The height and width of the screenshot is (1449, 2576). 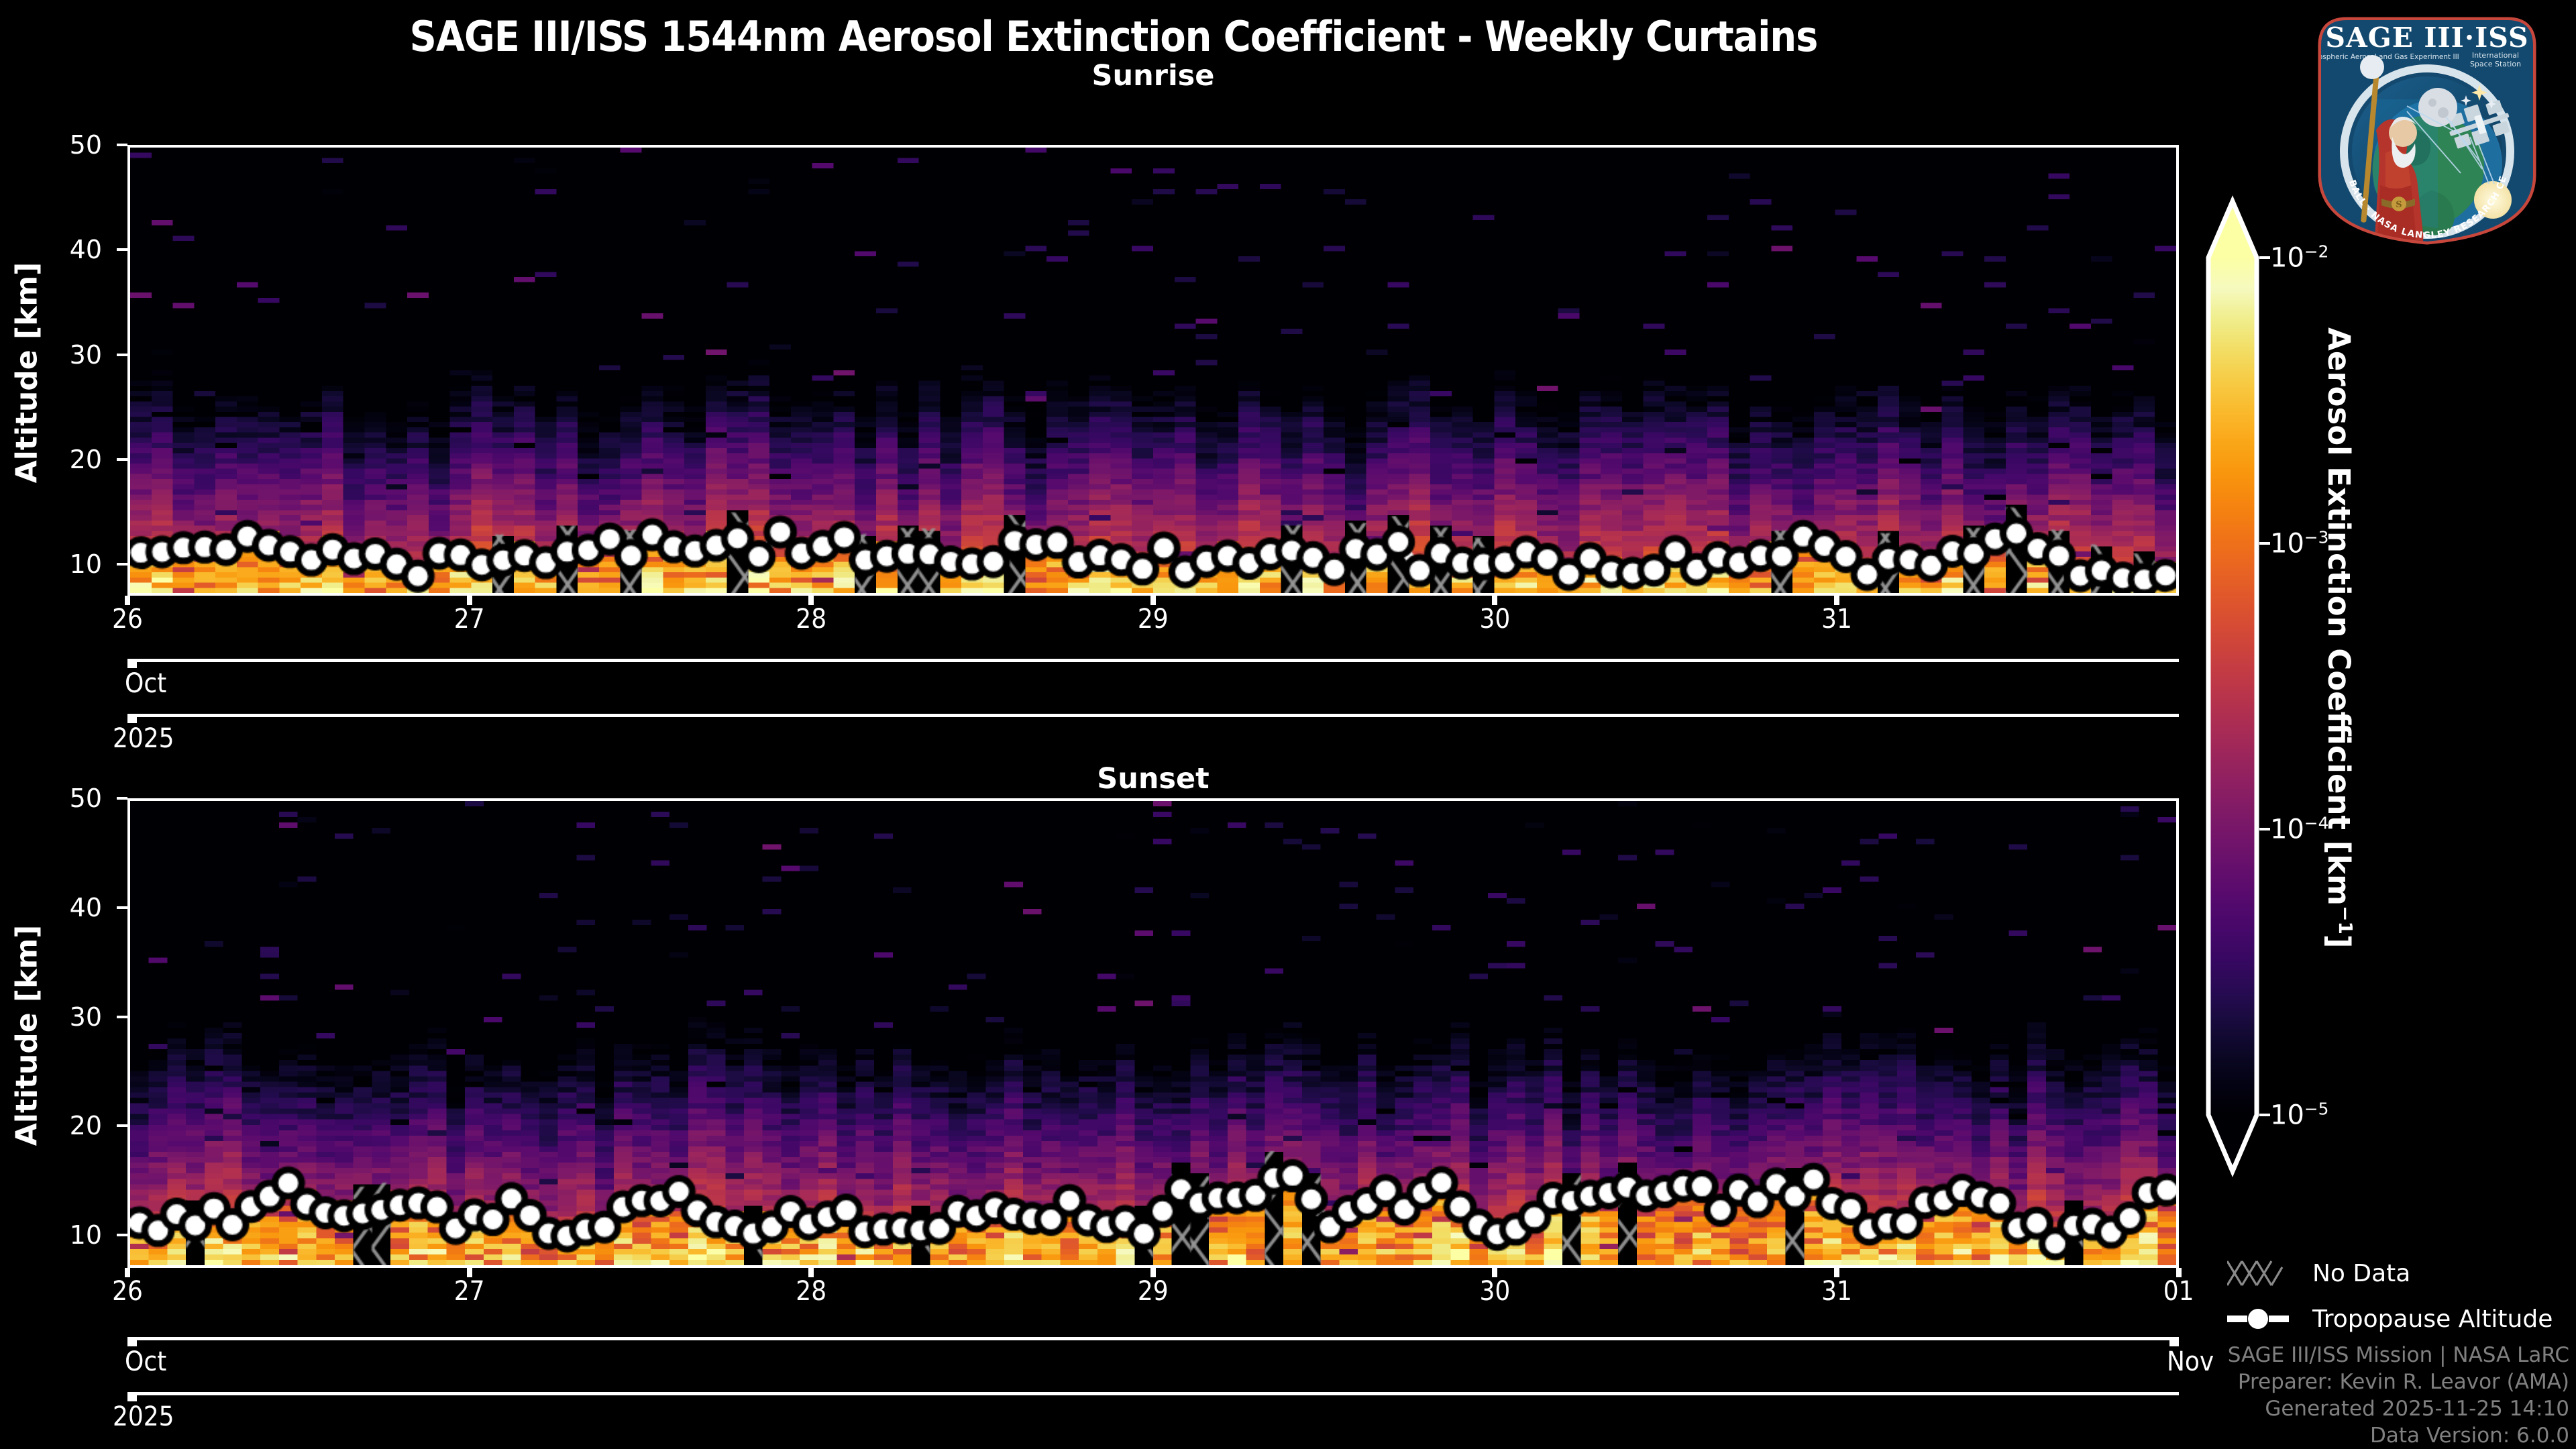 What do you see at coordinates (26, 1035) in the screenshot?
I see `sunset-y-axis-label: Altitude [km]` at bounding box center [26, 1035].